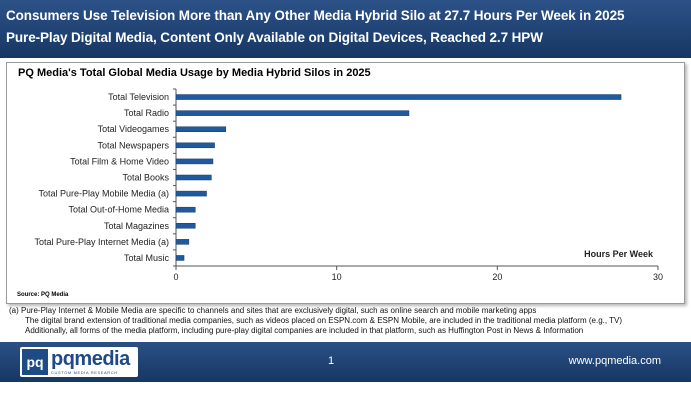 The width and height of the screenshot is (691, 400). I want to click on website-link: www.pqmedia.com, so click(614, 361).